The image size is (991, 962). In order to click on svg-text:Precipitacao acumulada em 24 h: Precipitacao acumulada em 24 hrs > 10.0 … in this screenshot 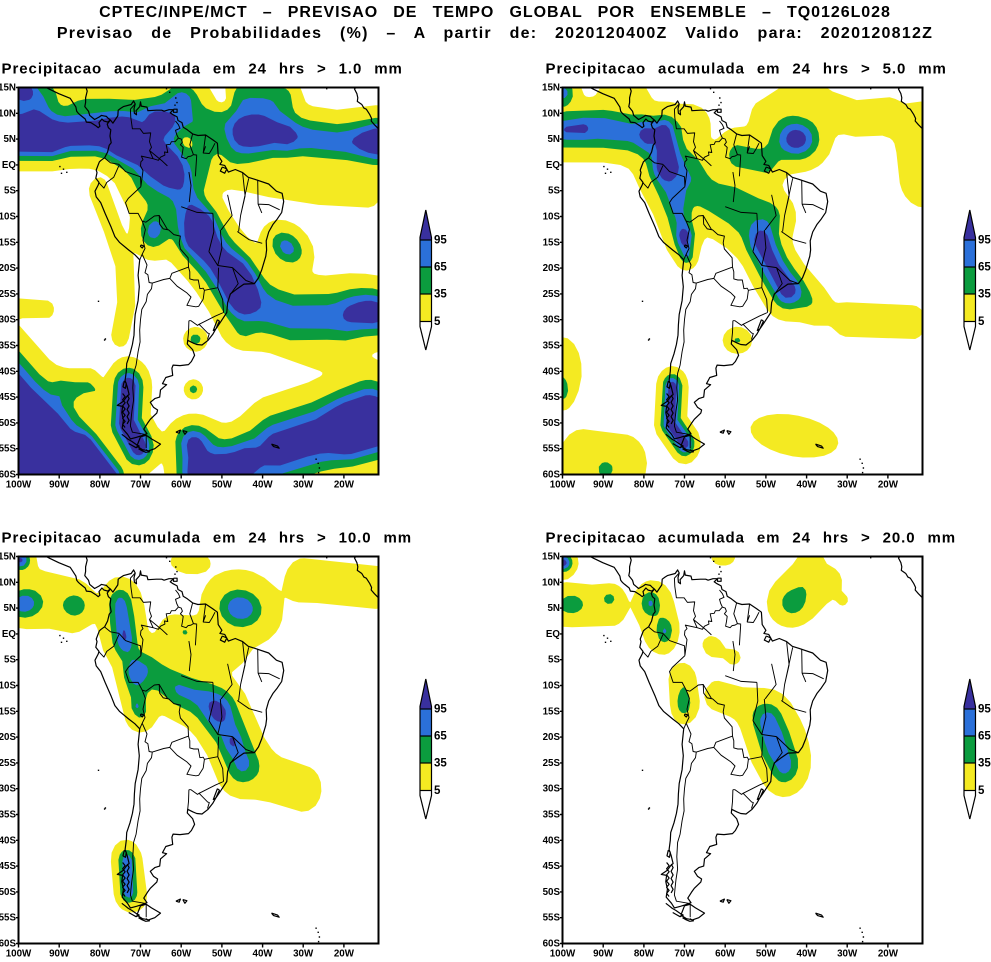, I will do `click(207, 538)`.